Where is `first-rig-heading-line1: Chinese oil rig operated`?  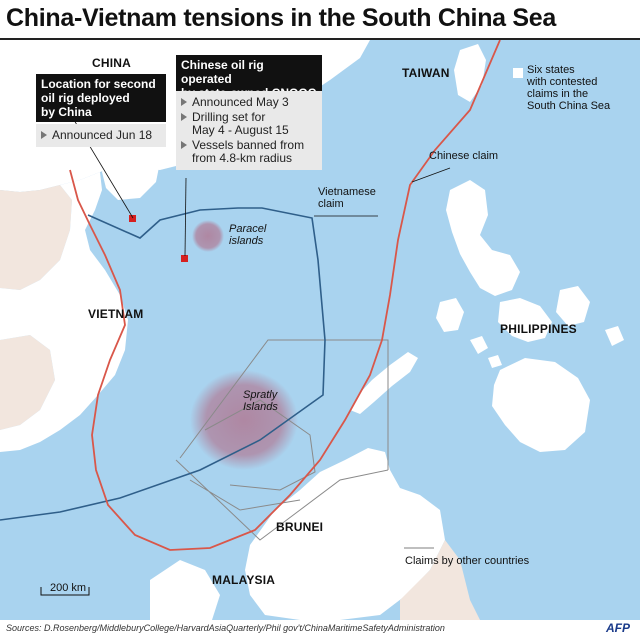 first-rig-heading-line1: Chinese oil rig operated is located at coordinates (222, 72).